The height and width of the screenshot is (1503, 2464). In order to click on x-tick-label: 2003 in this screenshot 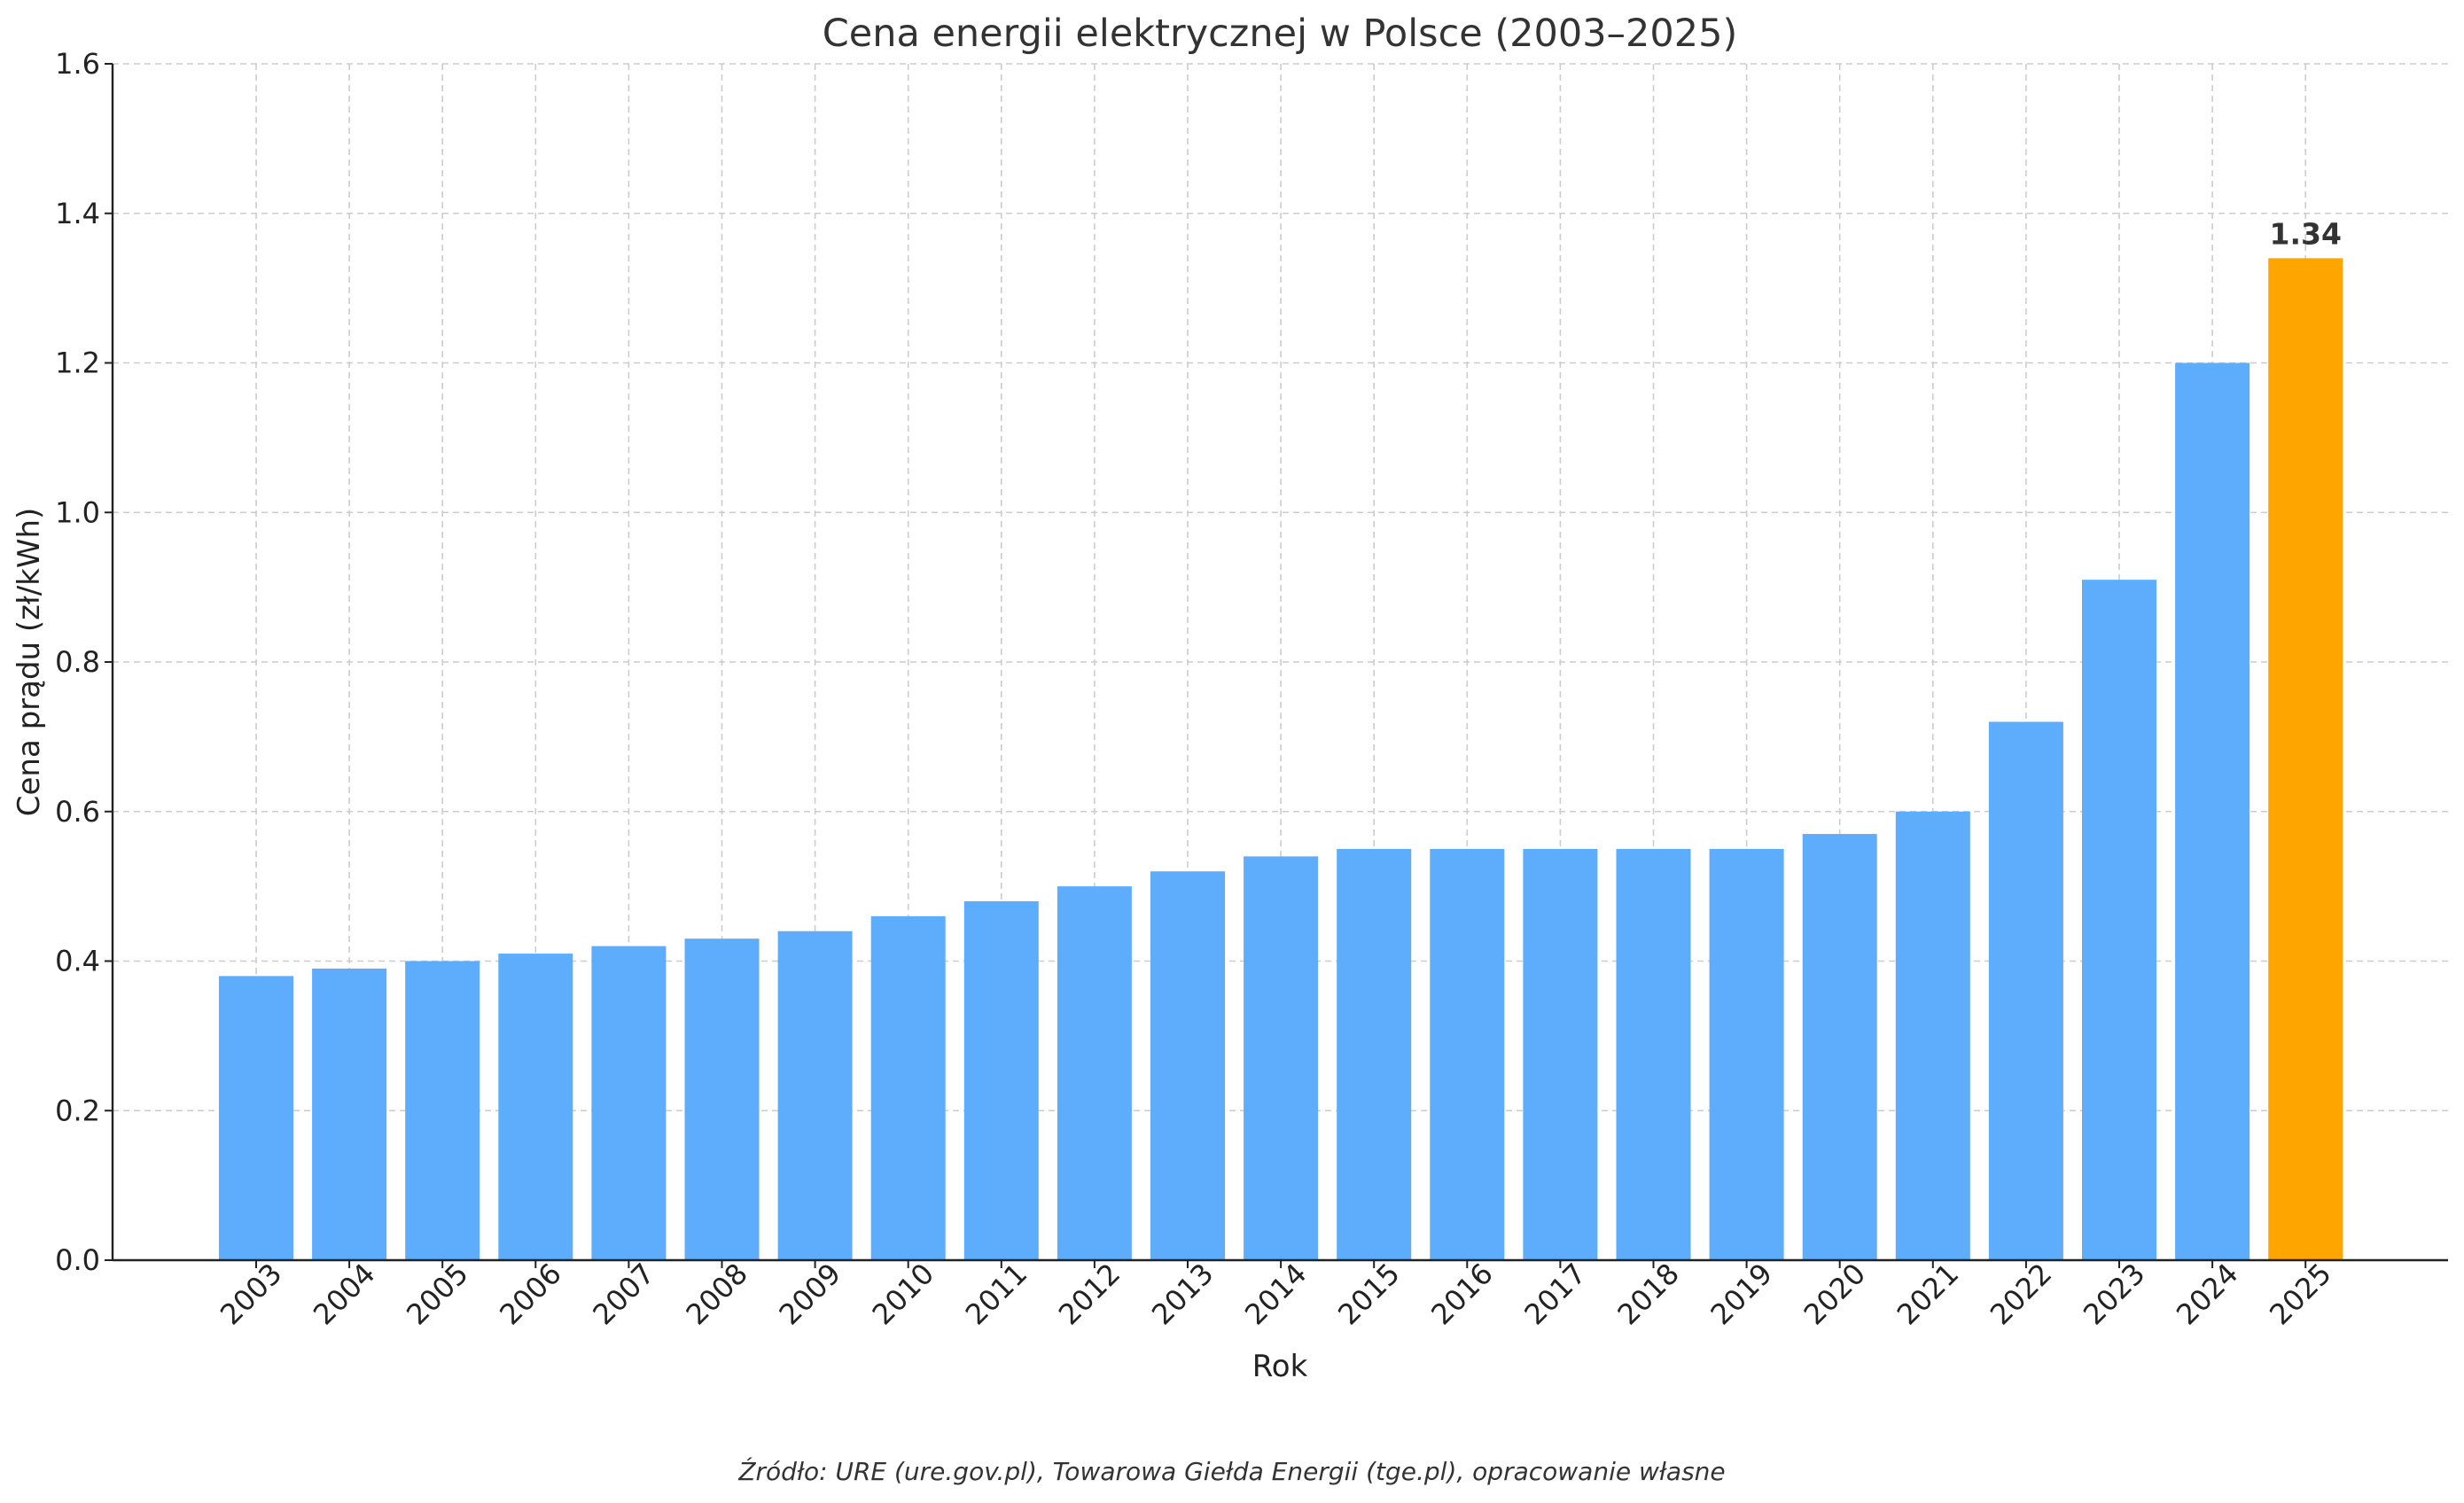, I will do `click(251, 1294)`.